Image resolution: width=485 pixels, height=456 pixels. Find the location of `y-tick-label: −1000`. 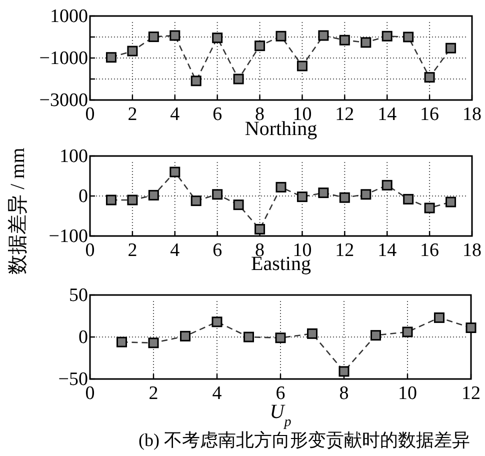

y-tick-label: −1000 is located at coordinates (63, 58).